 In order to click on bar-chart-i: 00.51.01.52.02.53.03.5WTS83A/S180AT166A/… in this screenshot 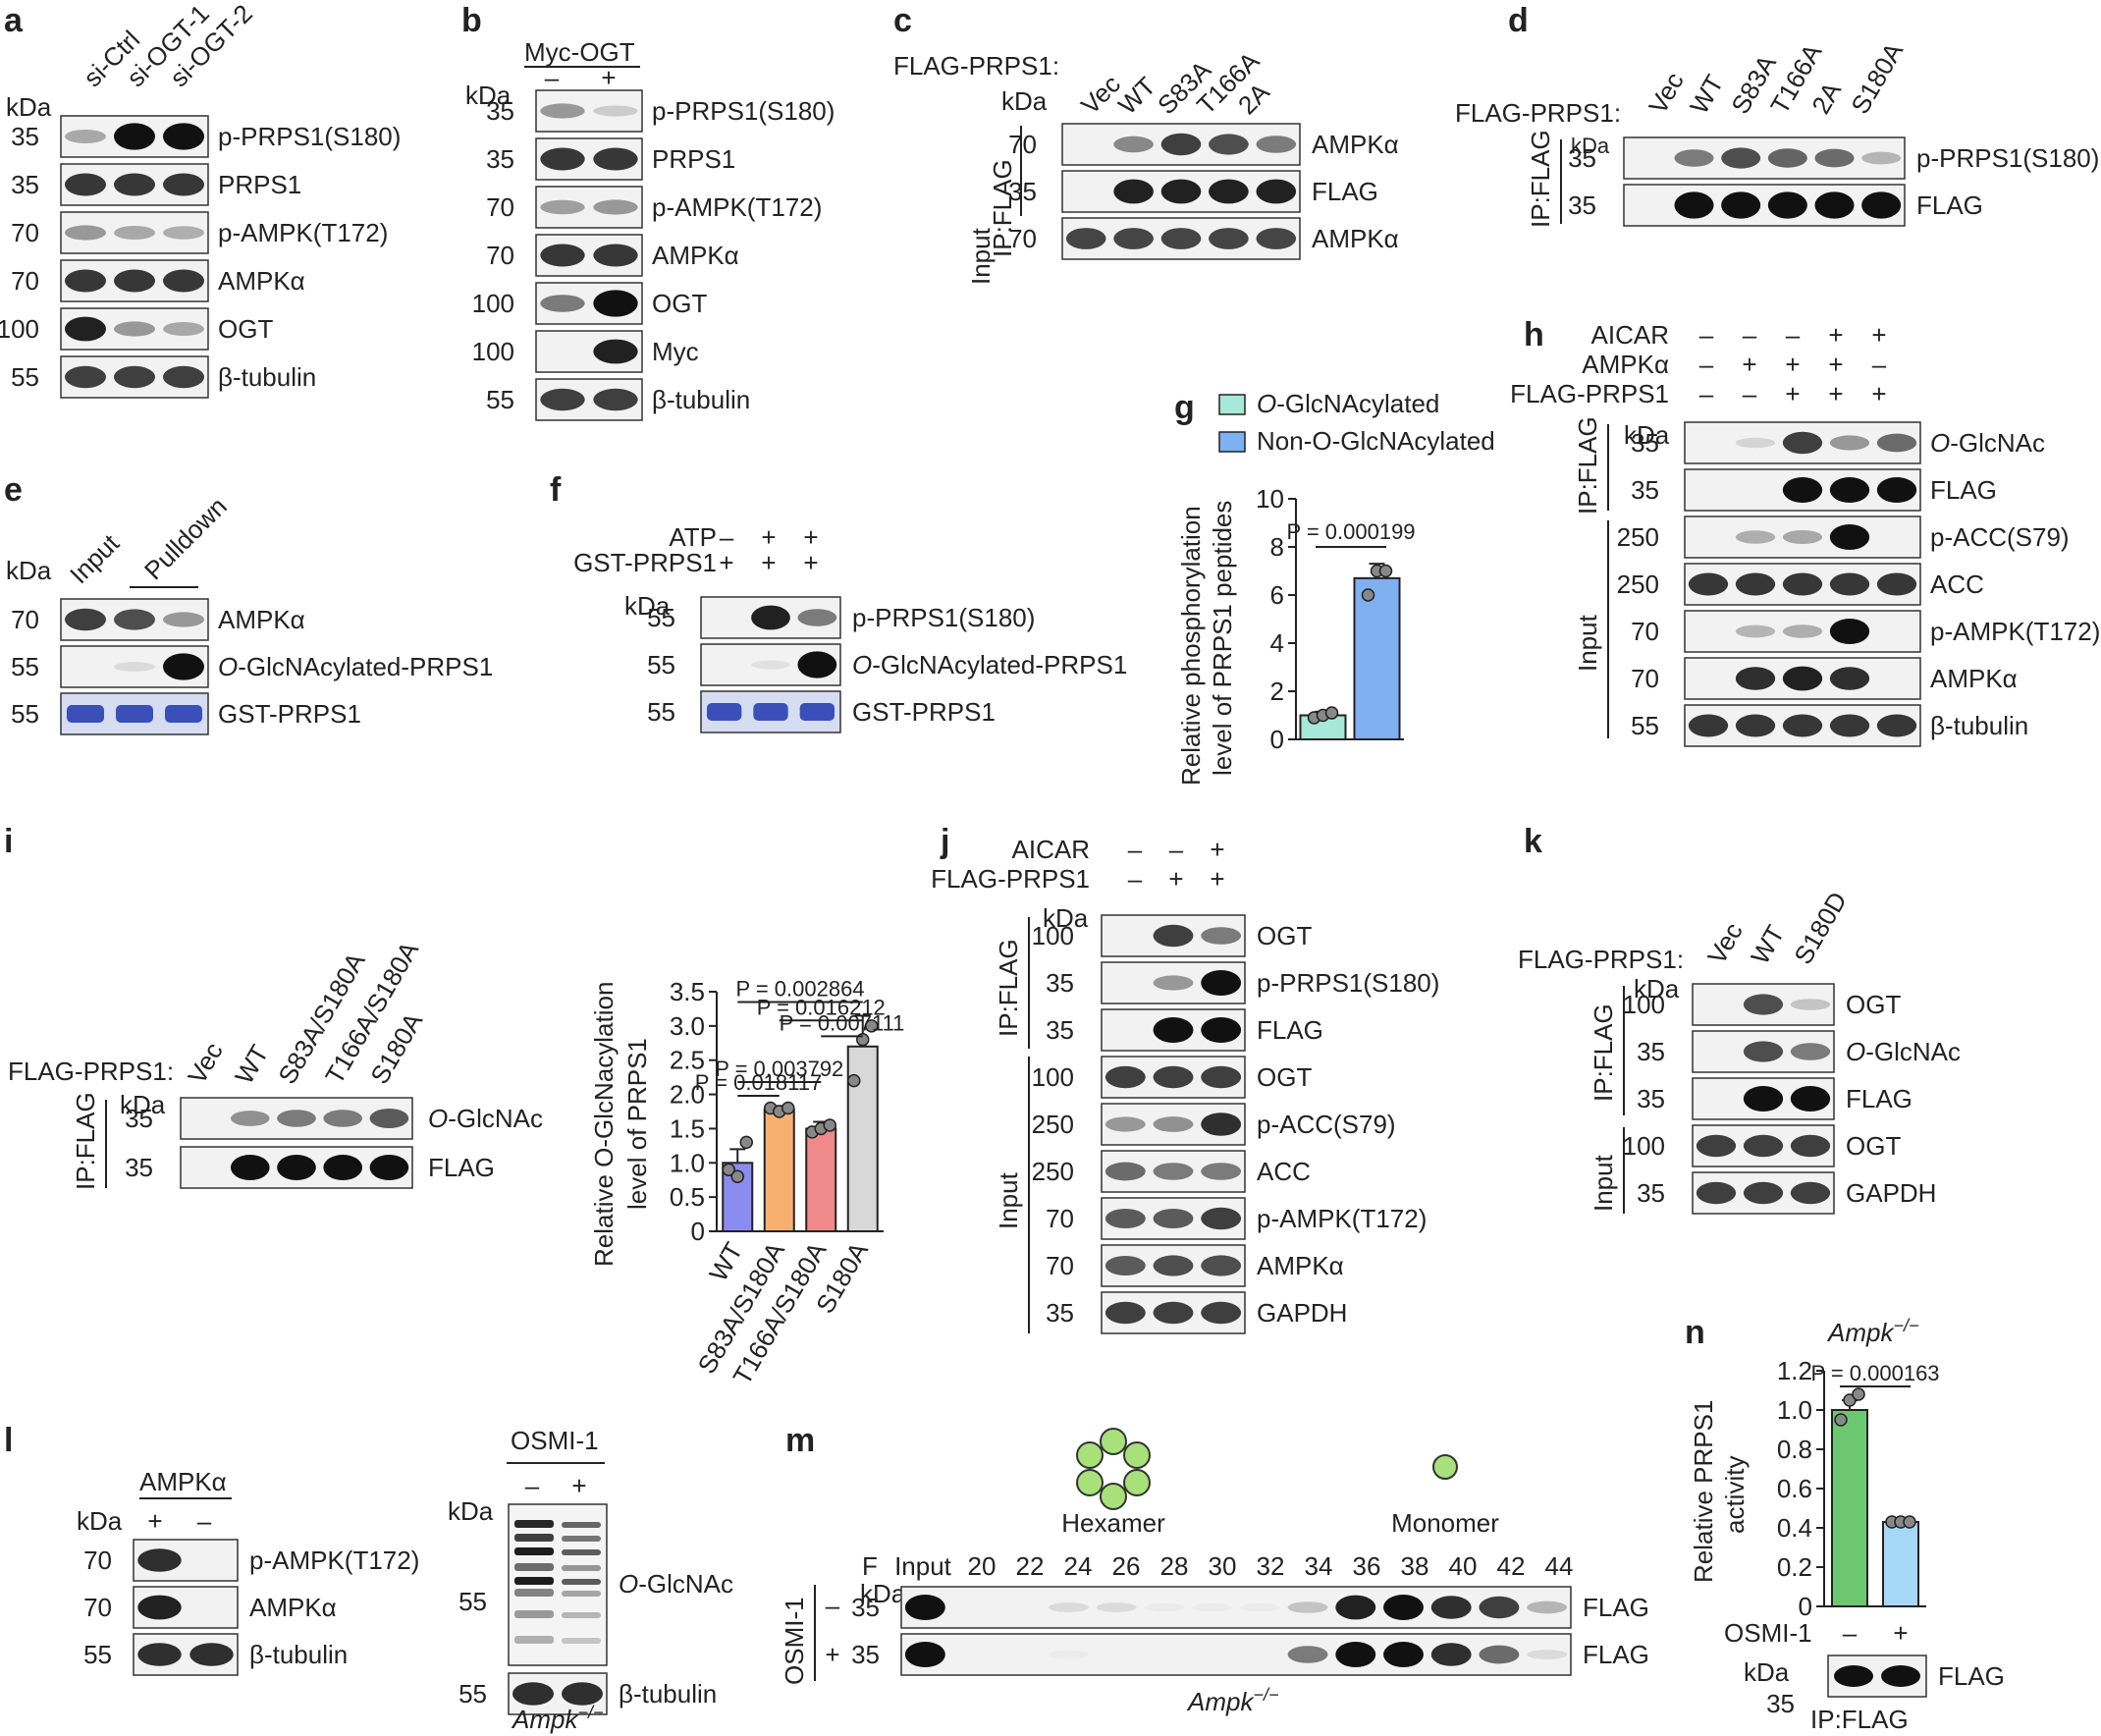, I will do `click(787, 1182)`.